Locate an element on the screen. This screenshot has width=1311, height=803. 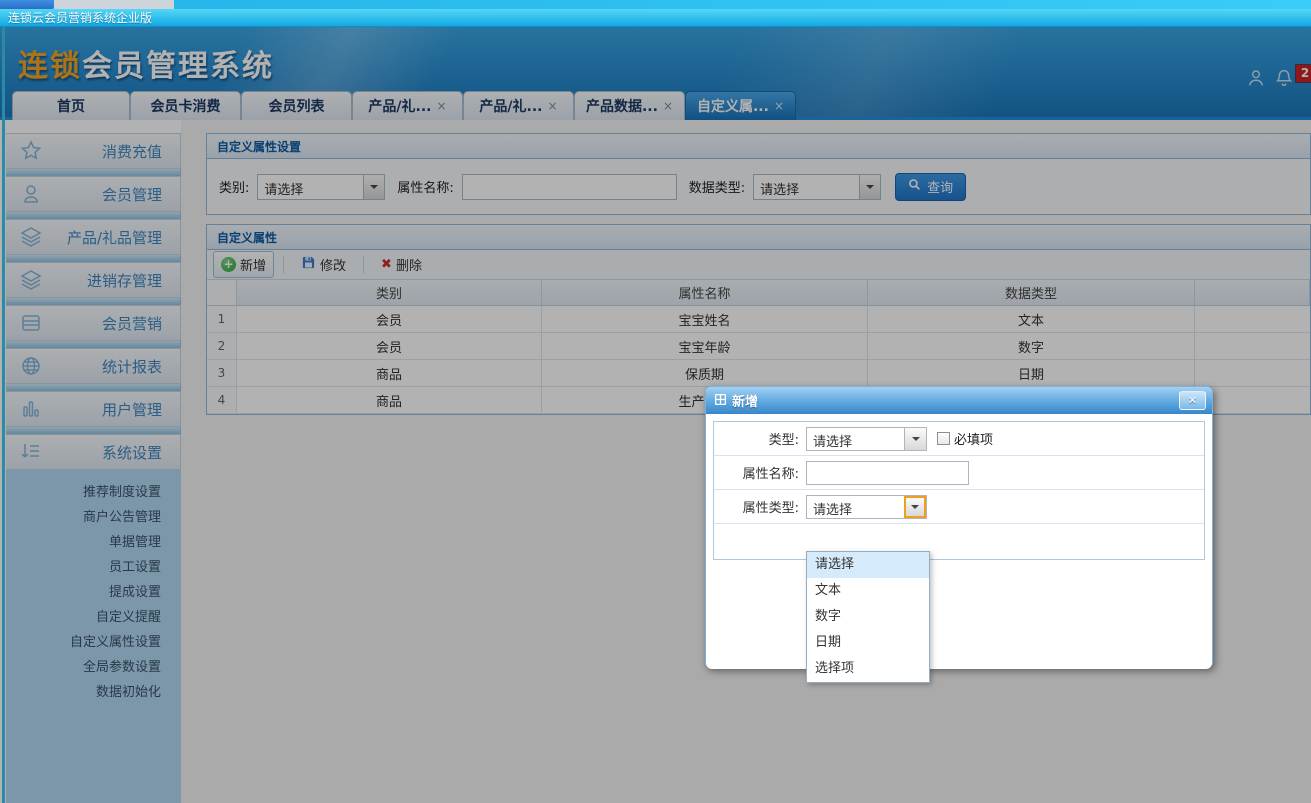
sidebar-item-product-gift: 产品/礼品管理 is located at coordinates (93, 237).